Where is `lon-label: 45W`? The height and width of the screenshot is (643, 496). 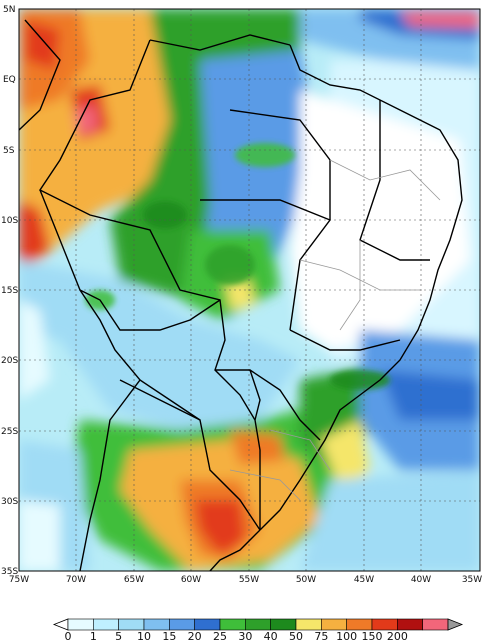
lon-label: 45W is located at coordinates (364, 580).